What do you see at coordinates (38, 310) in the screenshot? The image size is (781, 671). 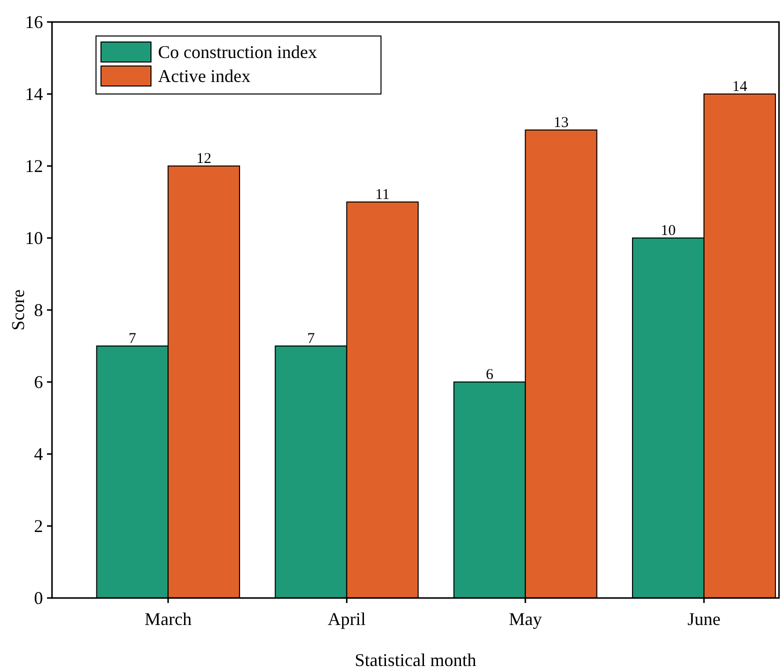 I see `y-tick-label: 8` at bounding box center [38, 310].